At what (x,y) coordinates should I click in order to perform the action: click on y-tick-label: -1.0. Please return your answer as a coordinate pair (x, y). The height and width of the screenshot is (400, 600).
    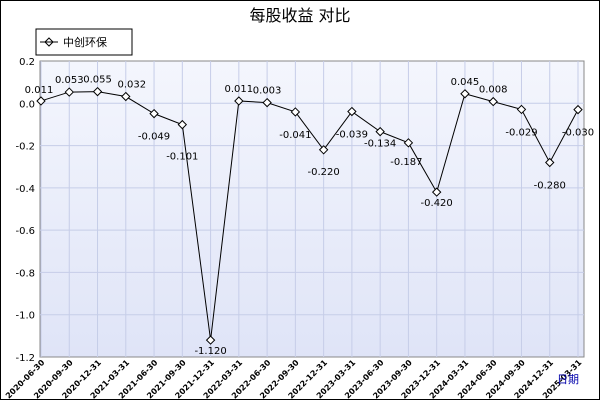
    Looking at the image, I should click on (25, 316).